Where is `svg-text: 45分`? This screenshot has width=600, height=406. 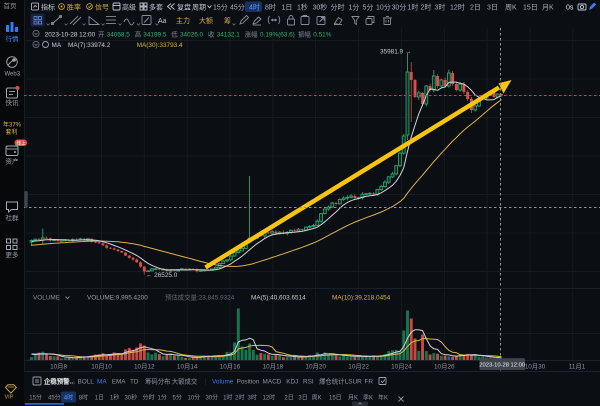
svg-text: 45分 is located at coordinates (54, 398).